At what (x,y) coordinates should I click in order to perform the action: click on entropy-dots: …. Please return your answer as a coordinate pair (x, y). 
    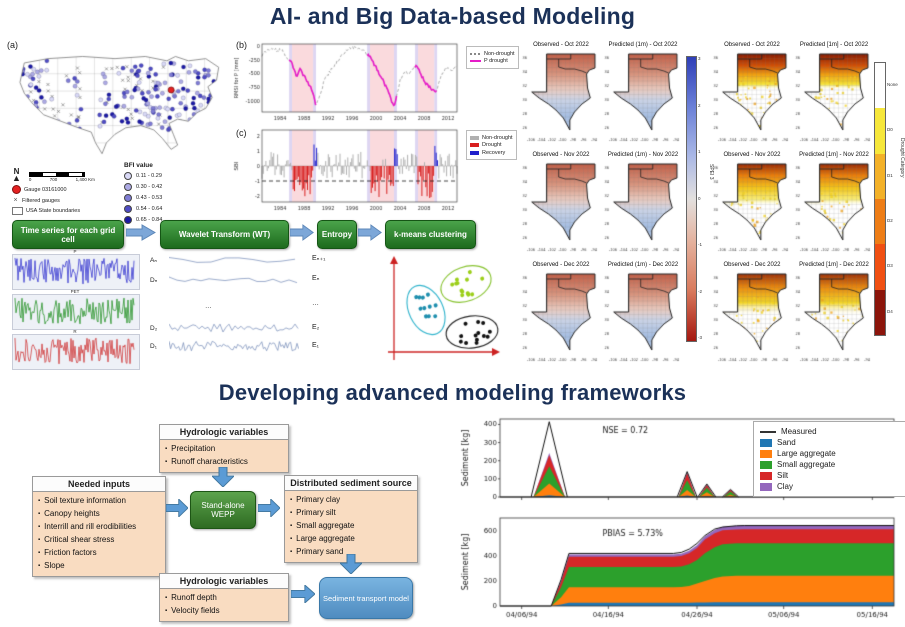
    Looking at the image, I should click on (315, 303).